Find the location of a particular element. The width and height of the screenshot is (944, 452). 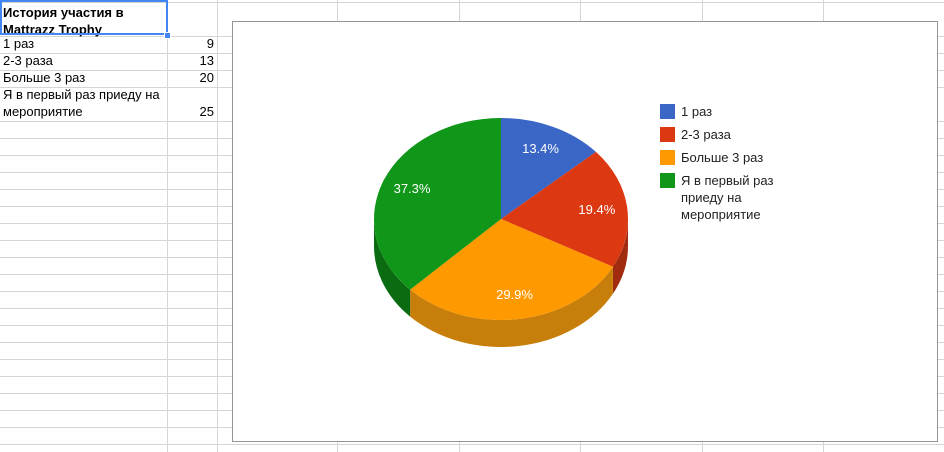

legend-label-3: Больше 3 раз is located at coordinates (722, 157).